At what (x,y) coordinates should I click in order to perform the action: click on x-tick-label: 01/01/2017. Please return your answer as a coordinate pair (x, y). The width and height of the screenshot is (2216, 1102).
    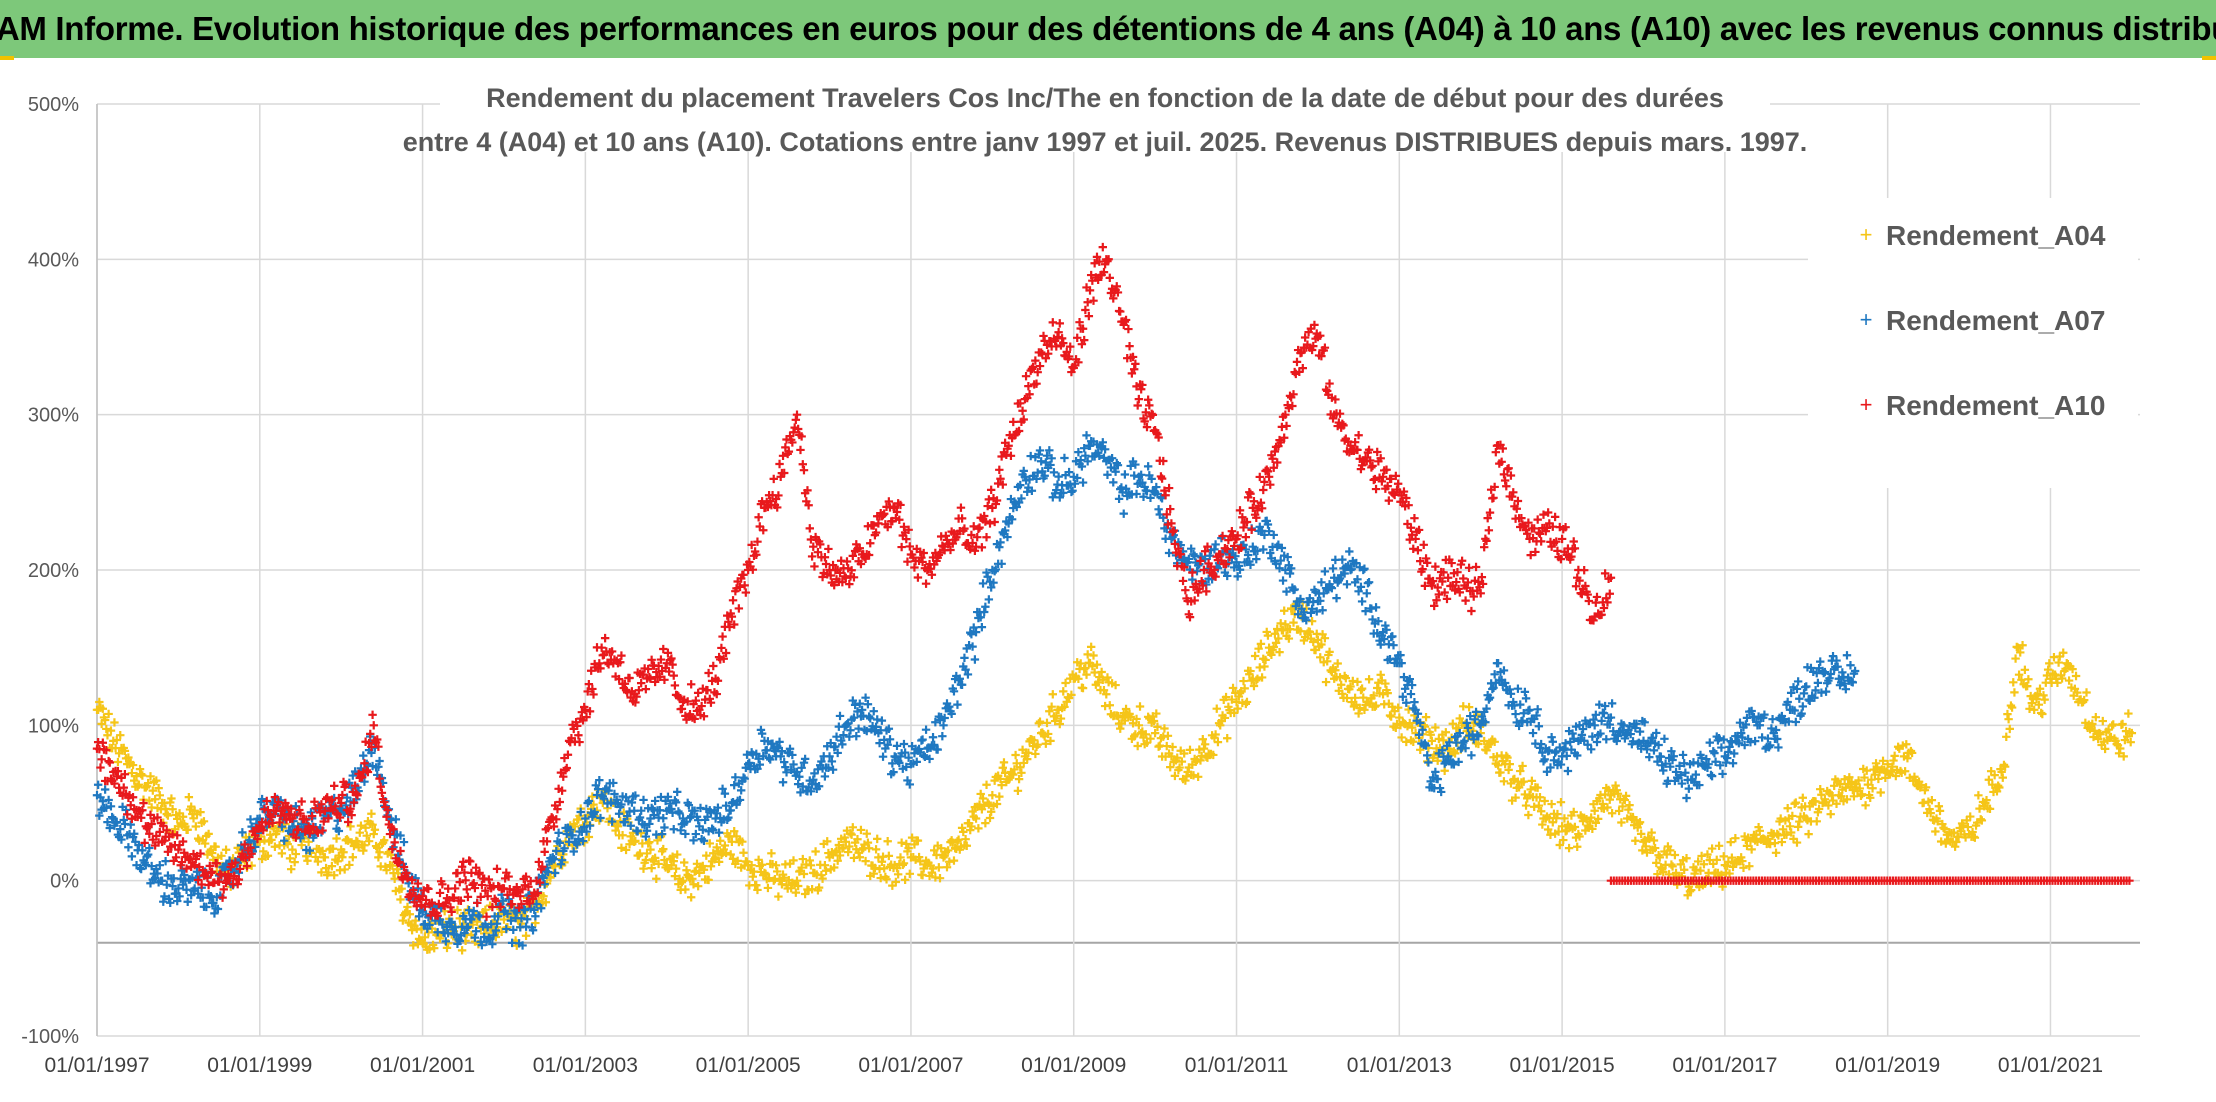
    Looking at the image, I should click on (1724, 1065).